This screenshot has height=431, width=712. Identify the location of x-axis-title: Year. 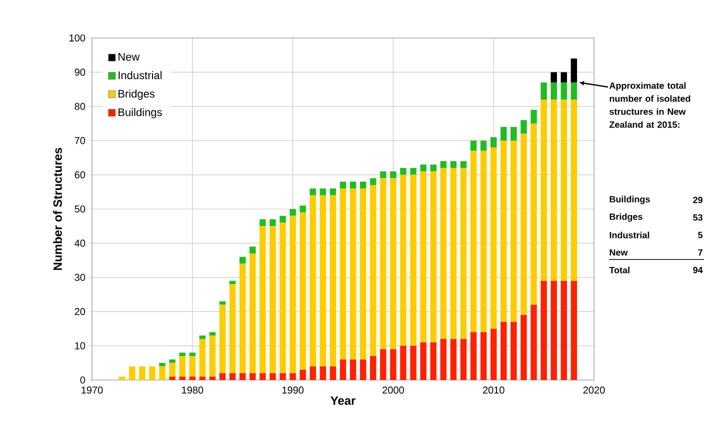
(343, 400).